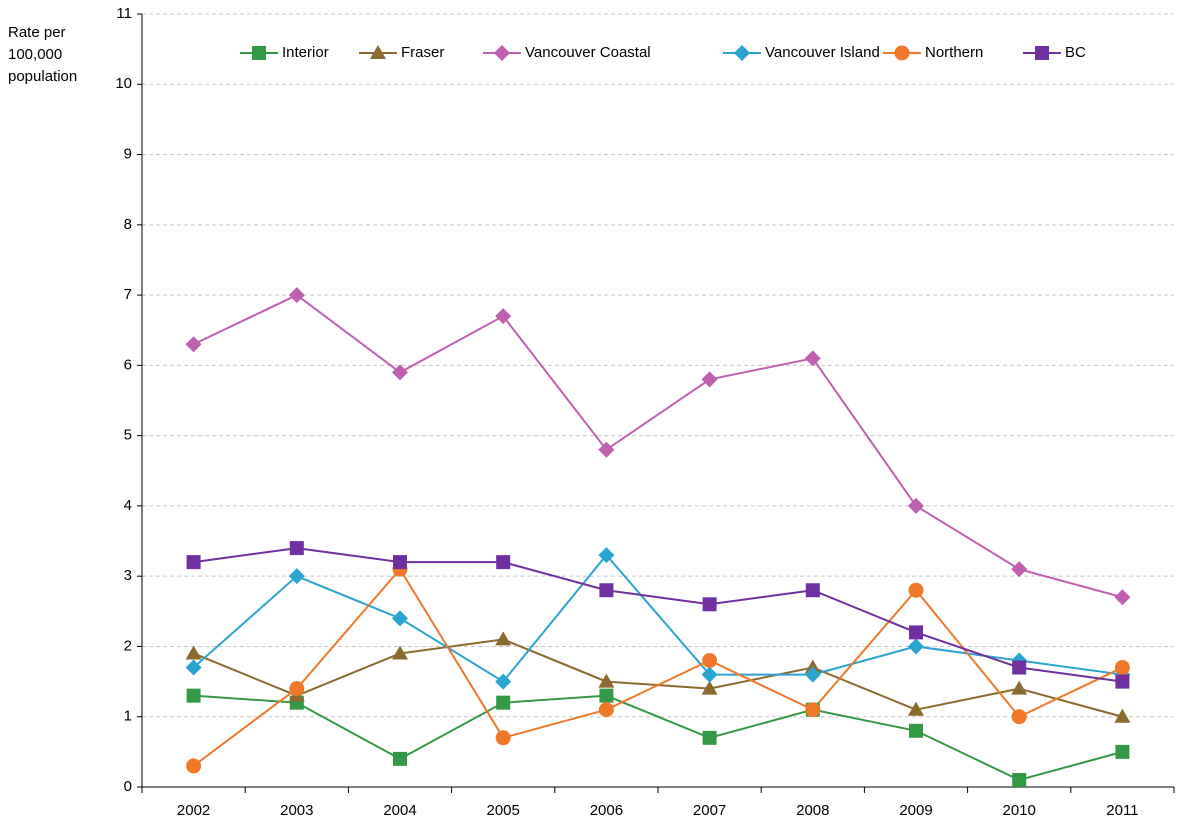  What do you see at coordinates (128, 716) in the screenshot?
I see `y-tick-label: 1` at bounding box center [128, 716].